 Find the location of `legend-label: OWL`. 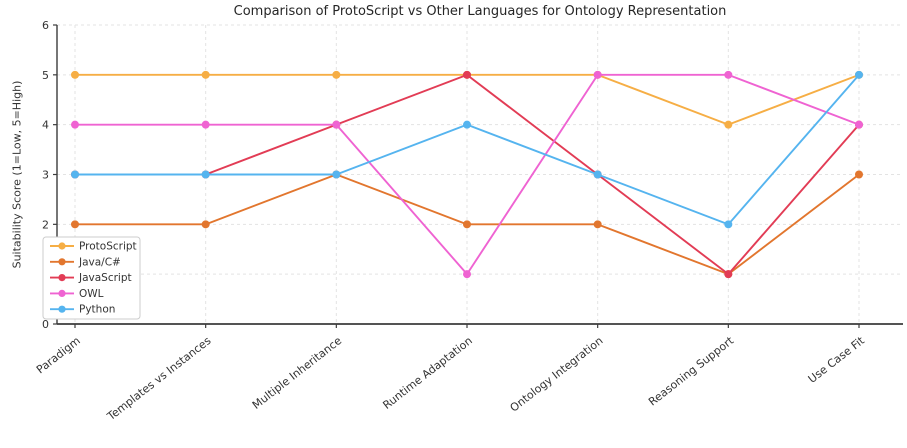

legend-label: OWL is located at coordinates (91, 294).